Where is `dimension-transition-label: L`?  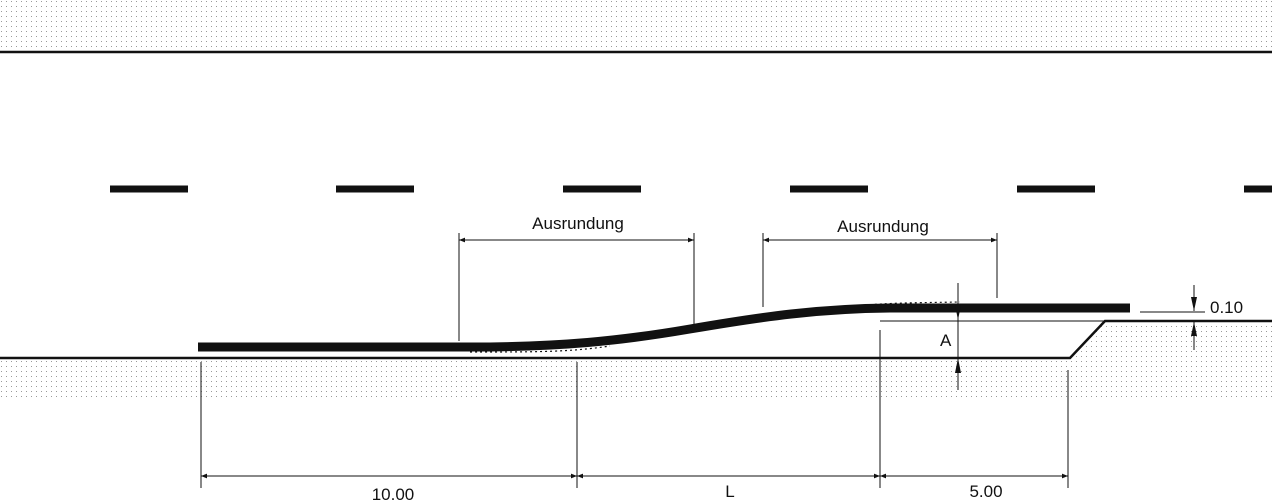
dimension-transition-label: L is located at coordinates (729, 491).